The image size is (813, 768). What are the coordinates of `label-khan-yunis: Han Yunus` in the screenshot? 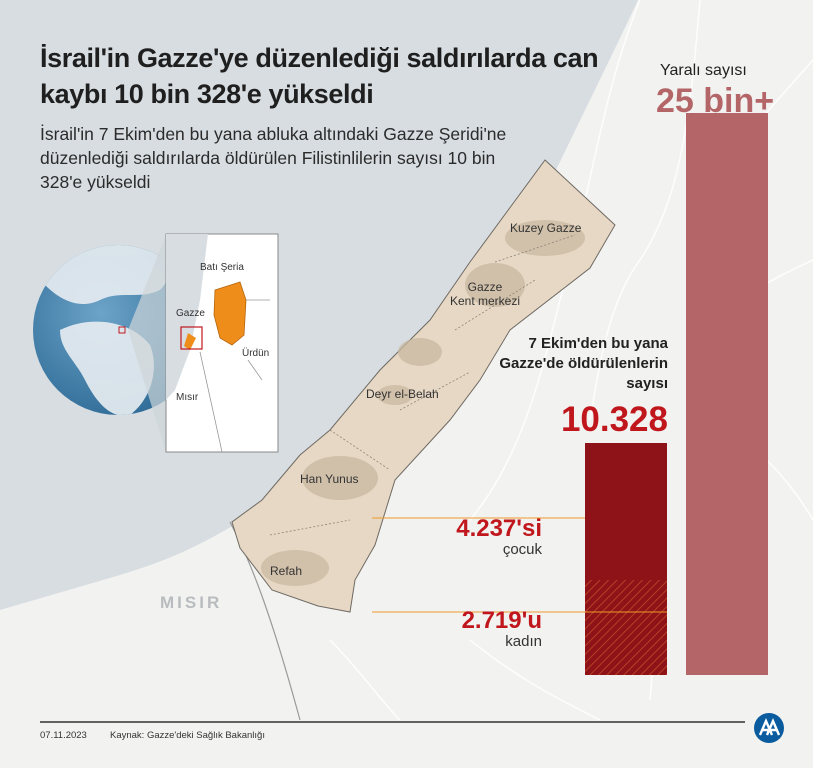 It's located at (329, 479).